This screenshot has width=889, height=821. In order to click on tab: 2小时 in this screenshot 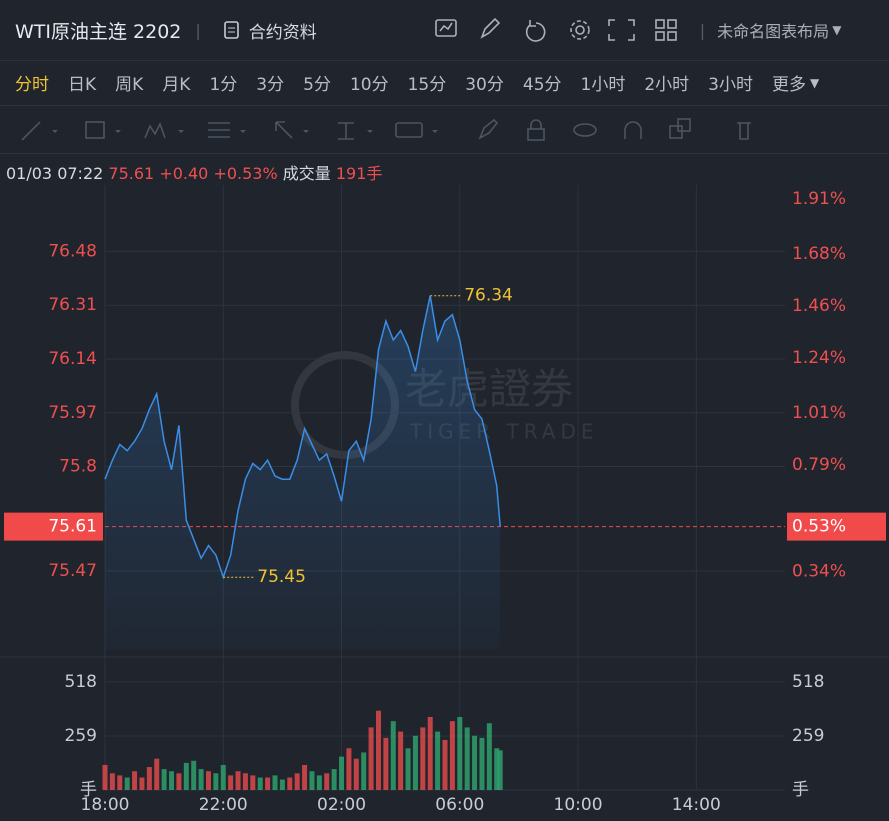, I will do `click(667, 85)`.